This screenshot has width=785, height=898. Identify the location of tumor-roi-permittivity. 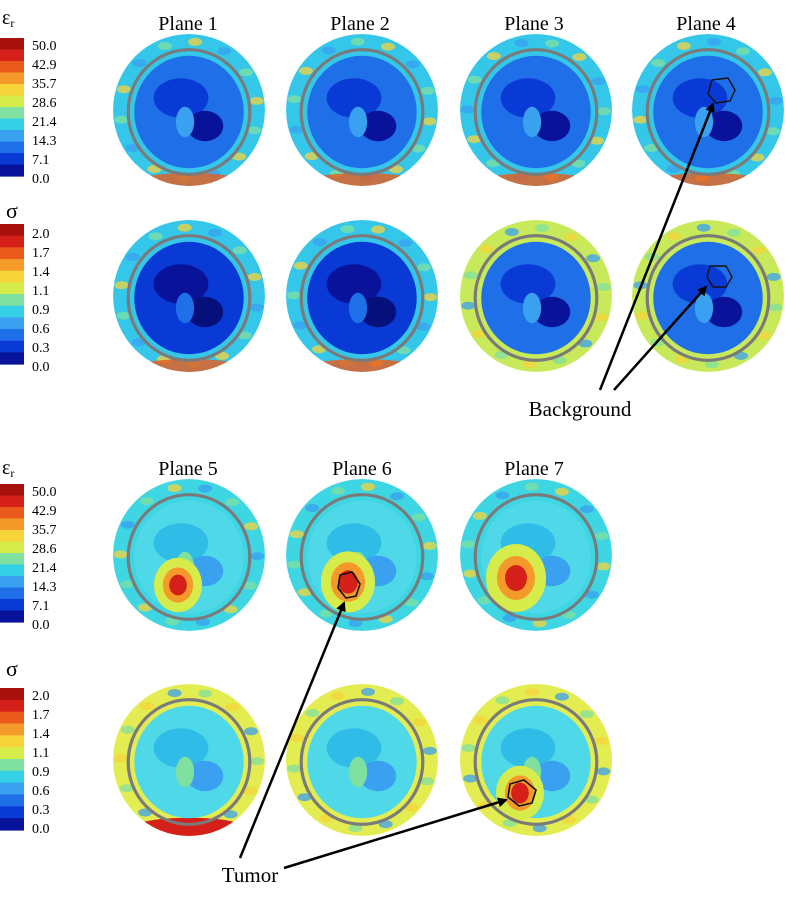
(349, 585).